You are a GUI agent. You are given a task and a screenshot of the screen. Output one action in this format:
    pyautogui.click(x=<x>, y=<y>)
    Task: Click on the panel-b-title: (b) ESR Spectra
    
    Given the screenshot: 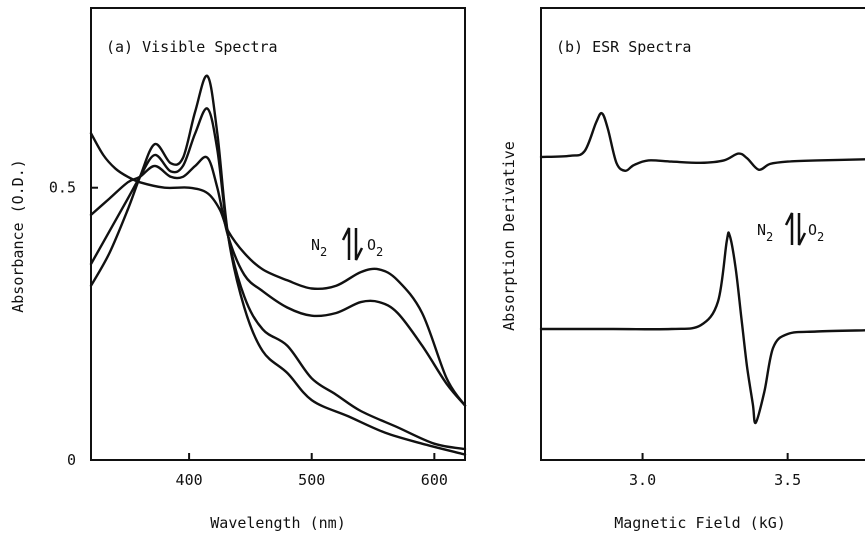 What is the action you would take?
    pyautogui.click(x=623, y=47)
    